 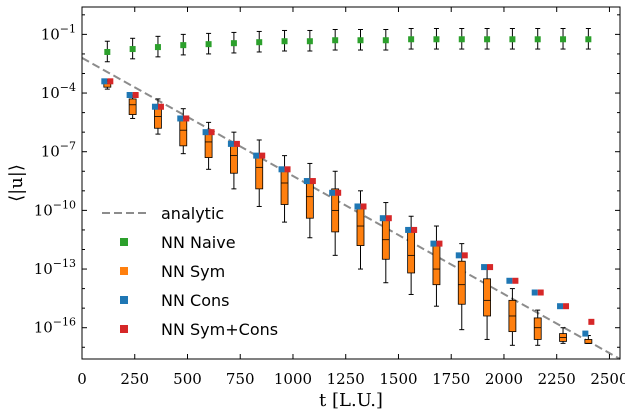 What do you see at coordinates (557, 379) in the screenshot?
I see `x-tick-label: 2250` at bounding box center [557, 379].